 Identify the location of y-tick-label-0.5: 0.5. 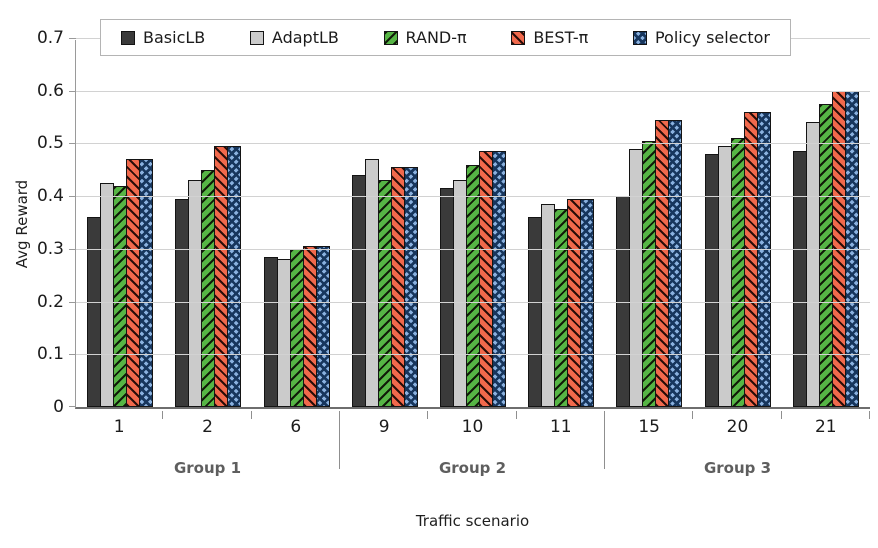
(50, 143).